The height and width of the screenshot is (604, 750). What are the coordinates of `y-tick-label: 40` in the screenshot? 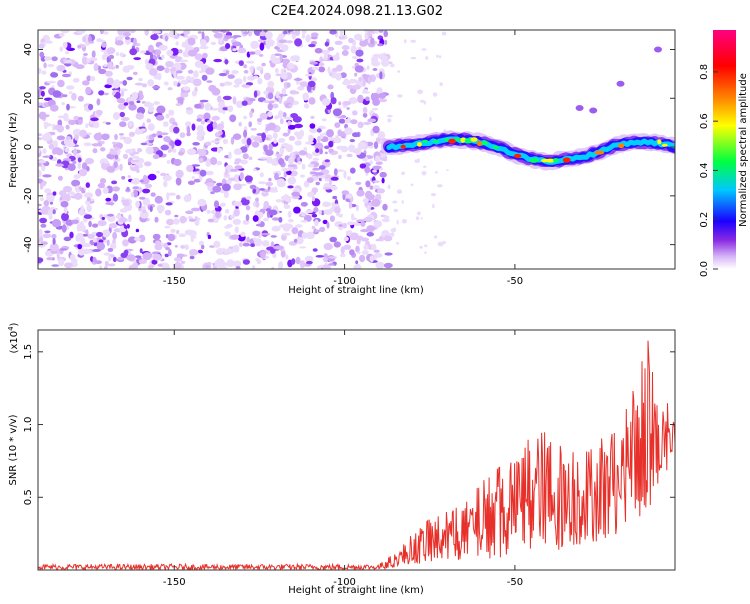 It's located at (28, 49).